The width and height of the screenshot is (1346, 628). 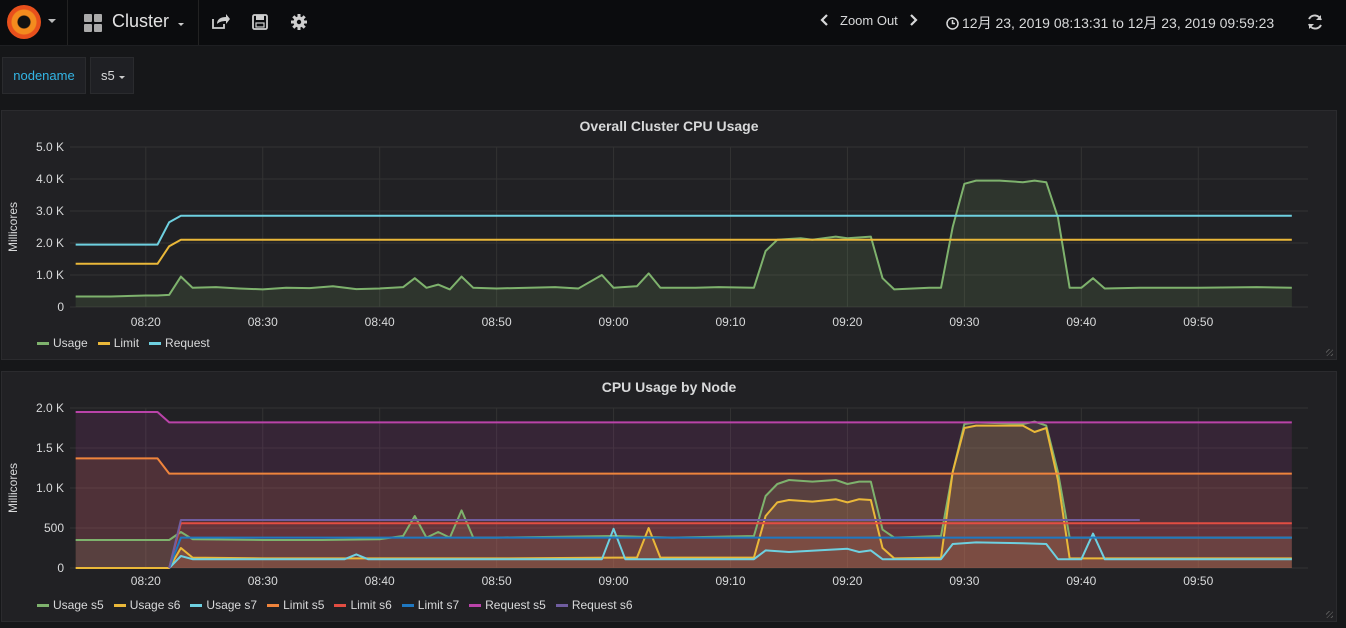 I want to click on legend-label: Usage s6, so click(x=155, y=605).